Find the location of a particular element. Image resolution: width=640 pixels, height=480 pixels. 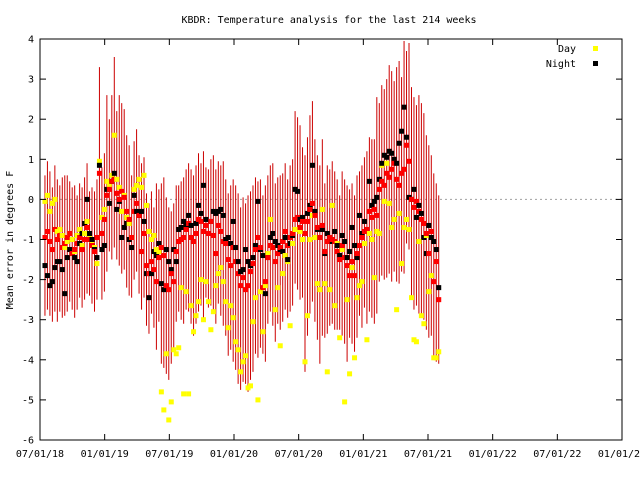

legend-night-marker is located at coordinates (595, 63).